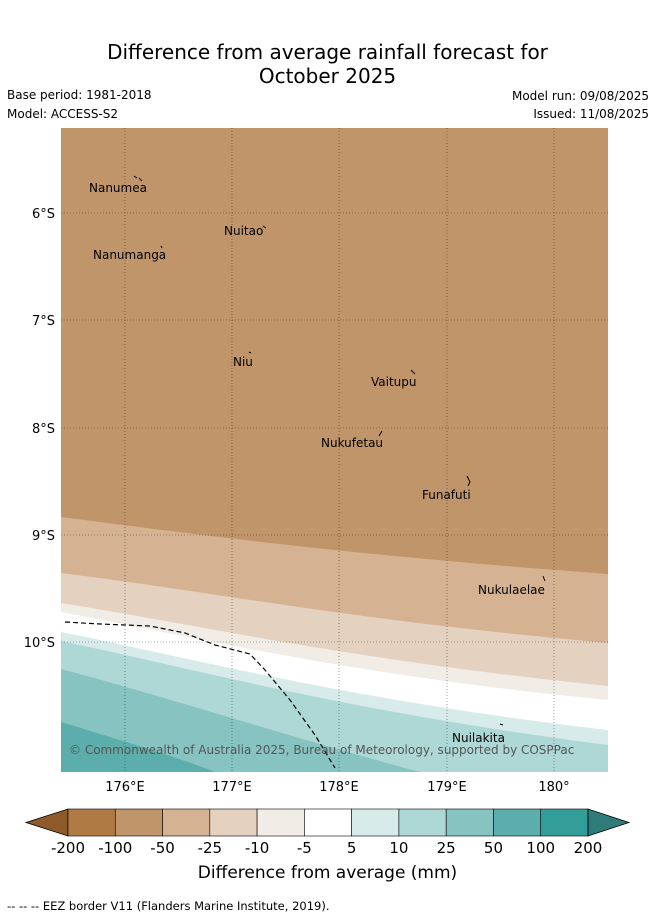 This screenshot has height=919, width=655. I want to click on lat-label-10s: 10°S, so click(39, 643).